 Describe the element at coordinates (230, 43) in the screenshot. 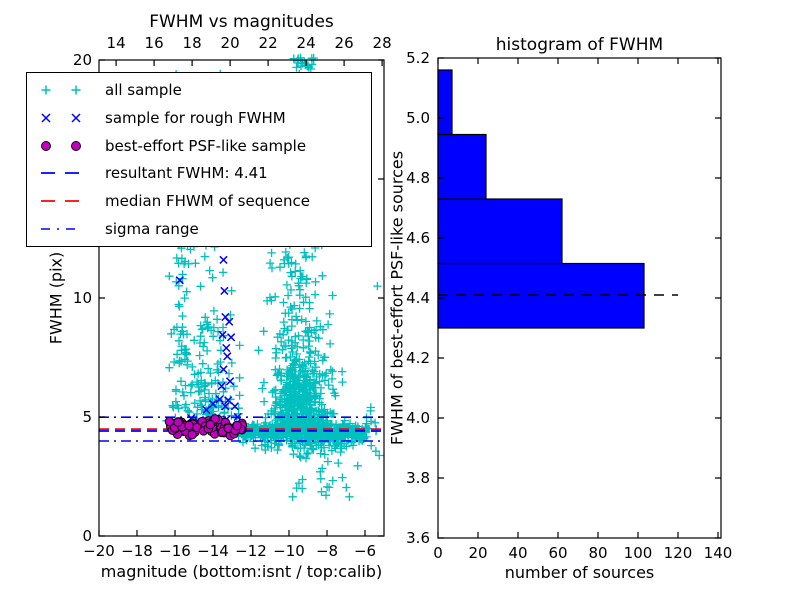

I see `left-top-tick-label: 20` at that location.